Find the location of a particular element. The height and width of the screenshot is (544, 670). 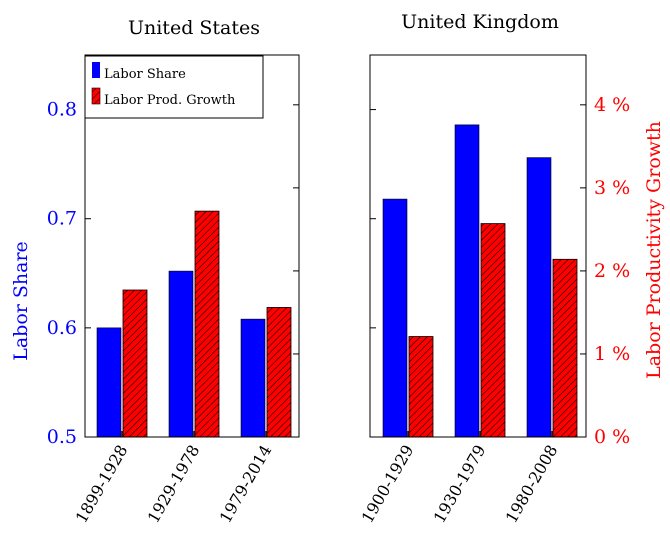

legend: Labor Share Labor Prod. Growth is located at coordinates (174, 87).